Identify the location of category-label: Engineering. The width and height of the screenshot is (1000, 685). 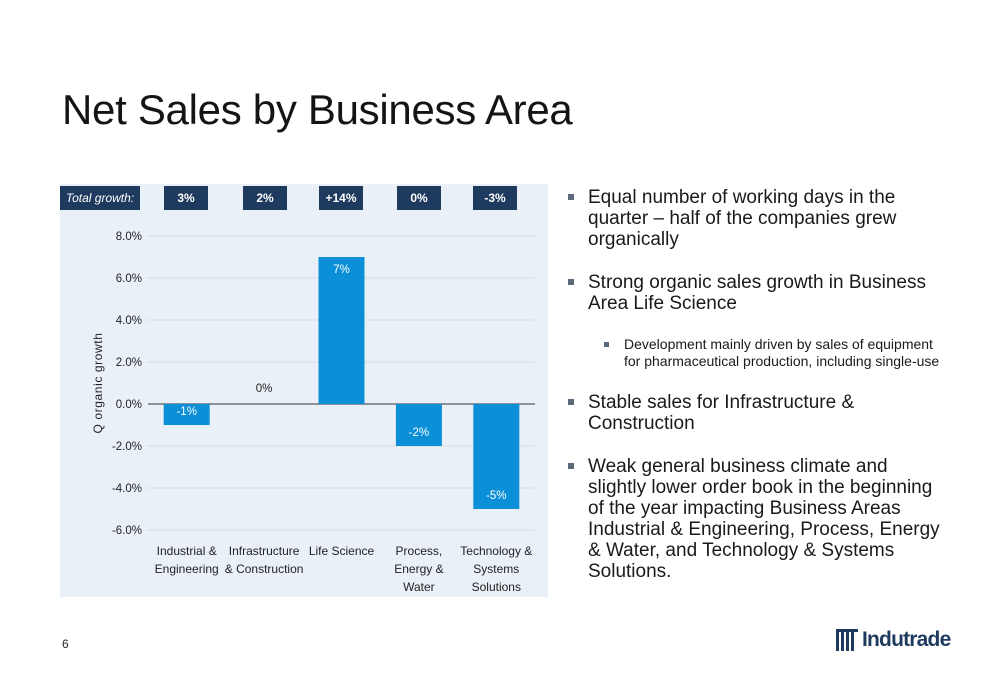
(187, 569).